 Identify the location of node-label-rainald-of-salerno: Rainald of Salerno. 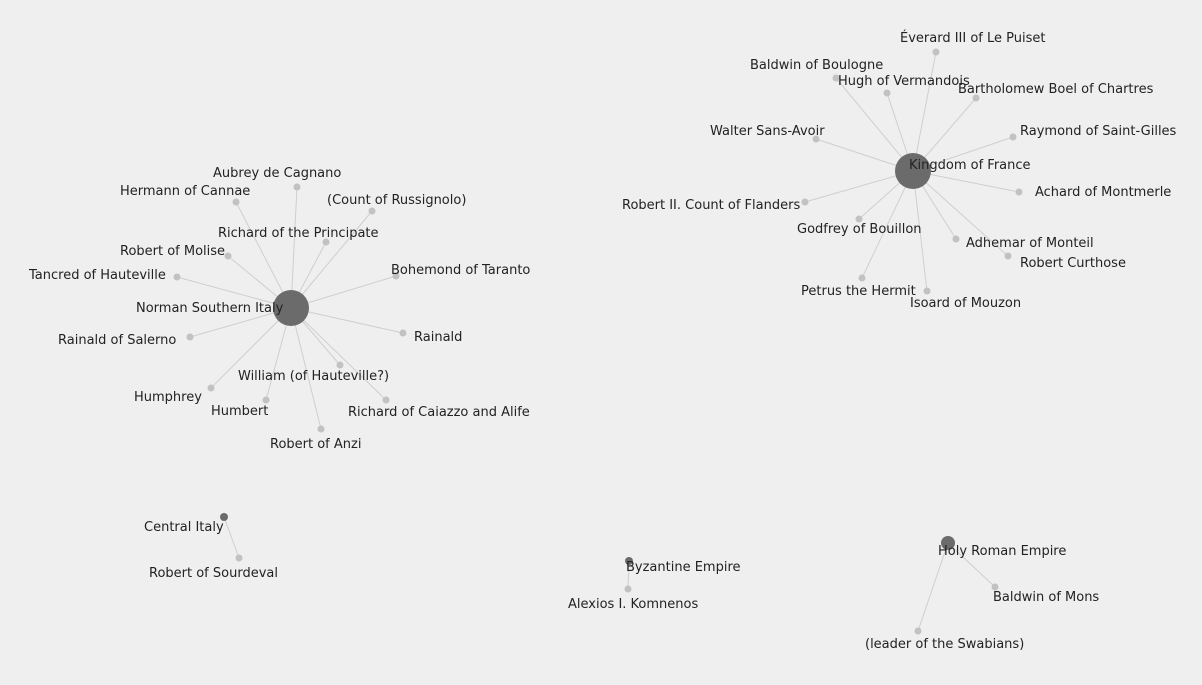
(117, 340).